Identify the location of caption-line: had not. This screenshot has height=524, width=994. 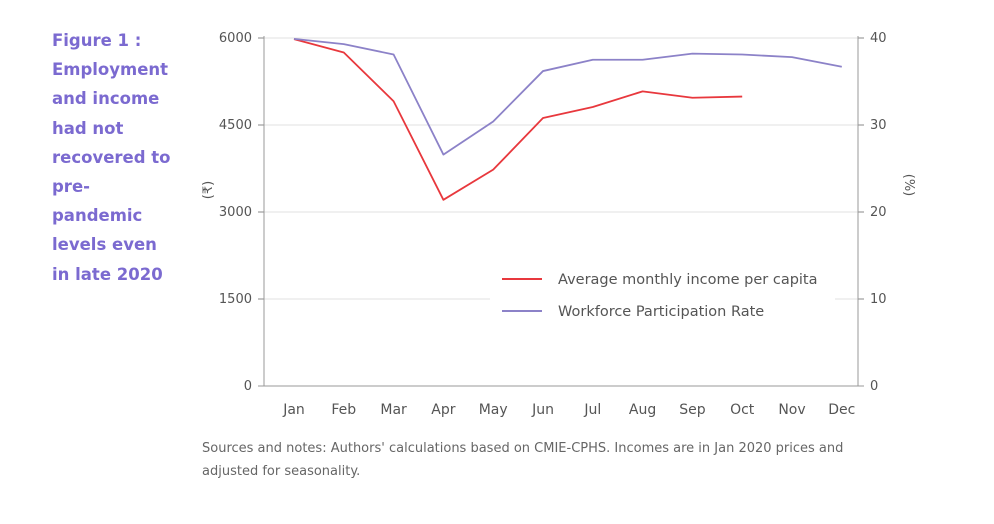
(88, 128).